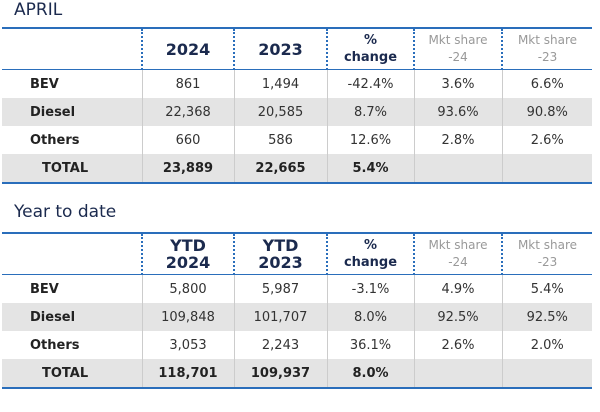 Image resolution: width=600 pixels, height=412 pixels. Describe the element at coordinates (546, 83) in the screenshot. I see `value-cell: 6.6%` at that location.